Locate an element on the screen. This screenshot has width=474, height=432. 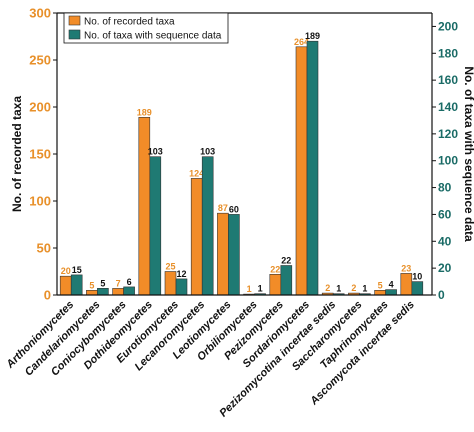
data-label-recorded-taxa: 20 is located at coordinates (66, 271).